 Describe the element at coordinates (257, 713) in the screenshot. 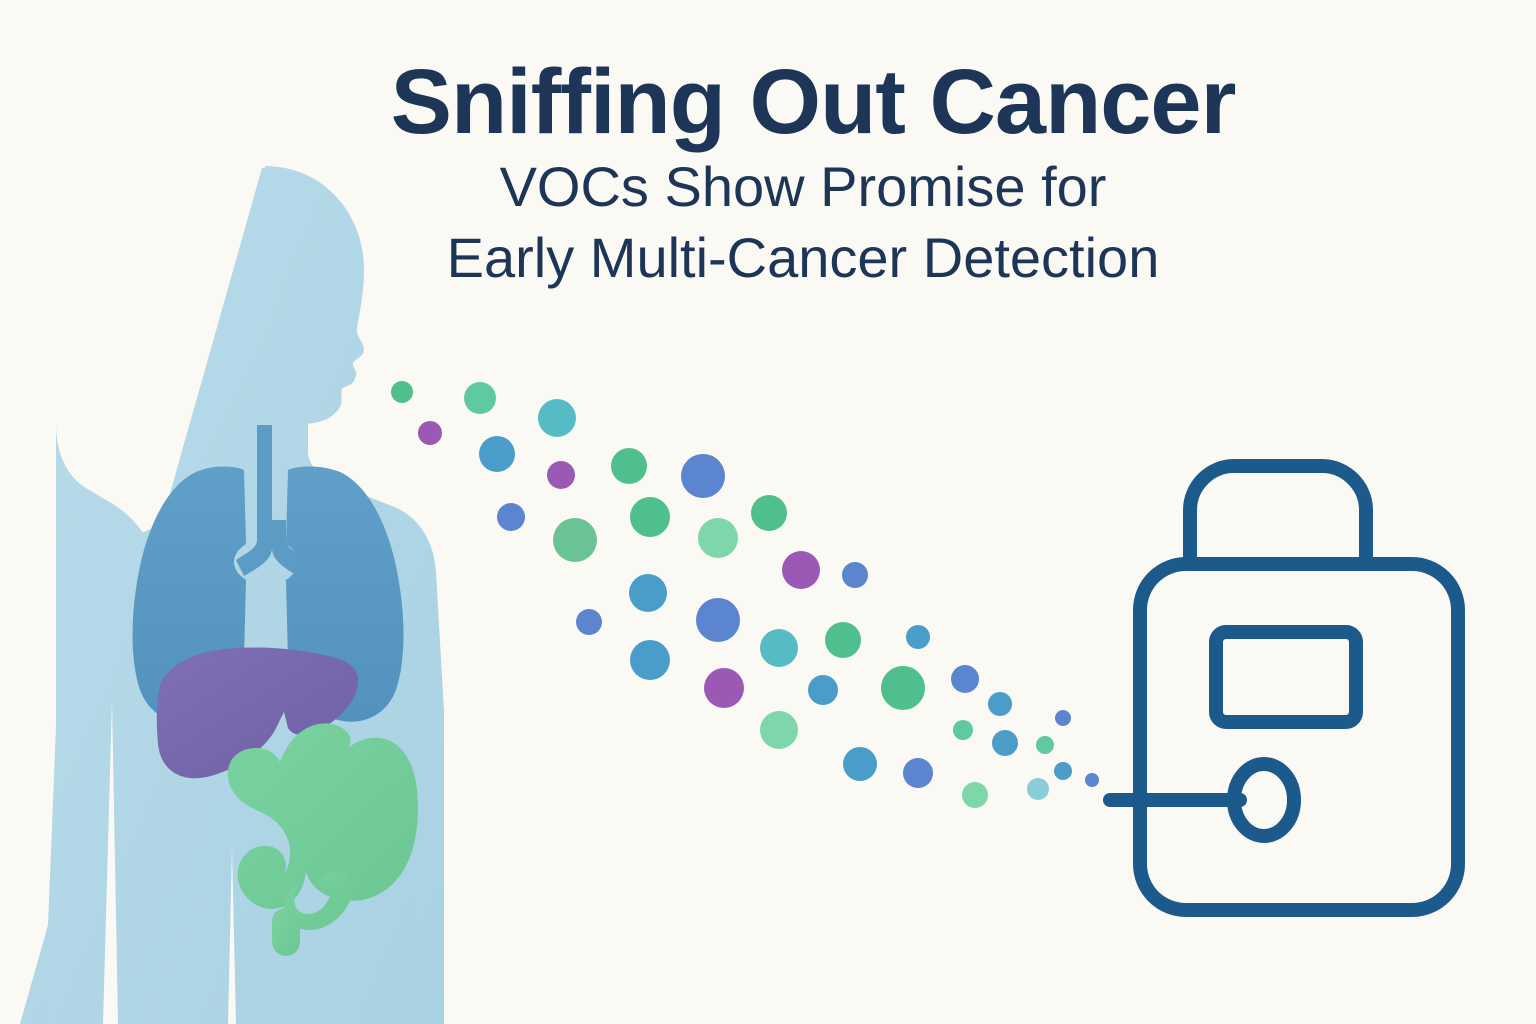

I see `liver-organ` at that location.